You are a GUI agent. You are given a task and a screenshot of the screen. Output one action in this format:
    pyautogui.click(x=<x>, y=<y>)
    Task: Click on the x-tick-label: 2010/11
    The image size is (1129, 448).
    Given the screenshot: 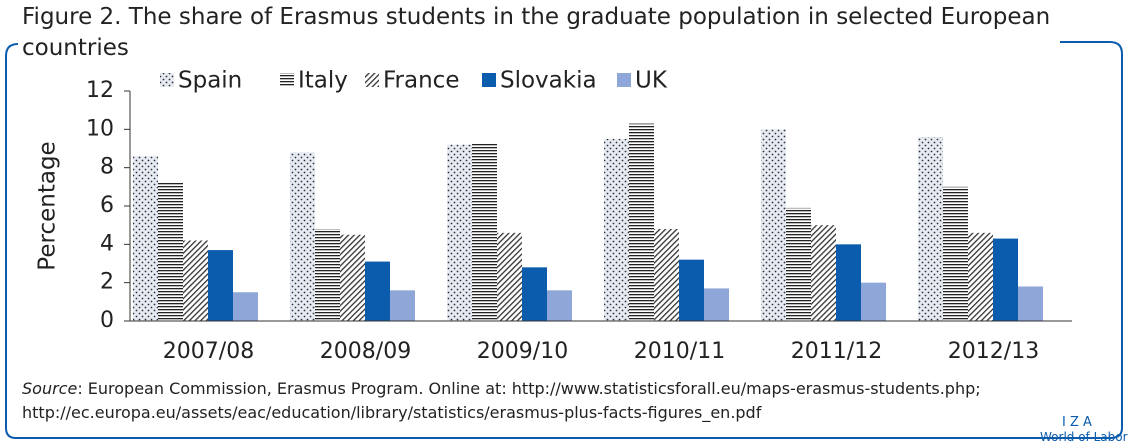 What is the action you would take?
    pyautogui.click(x=679, y=351)
    